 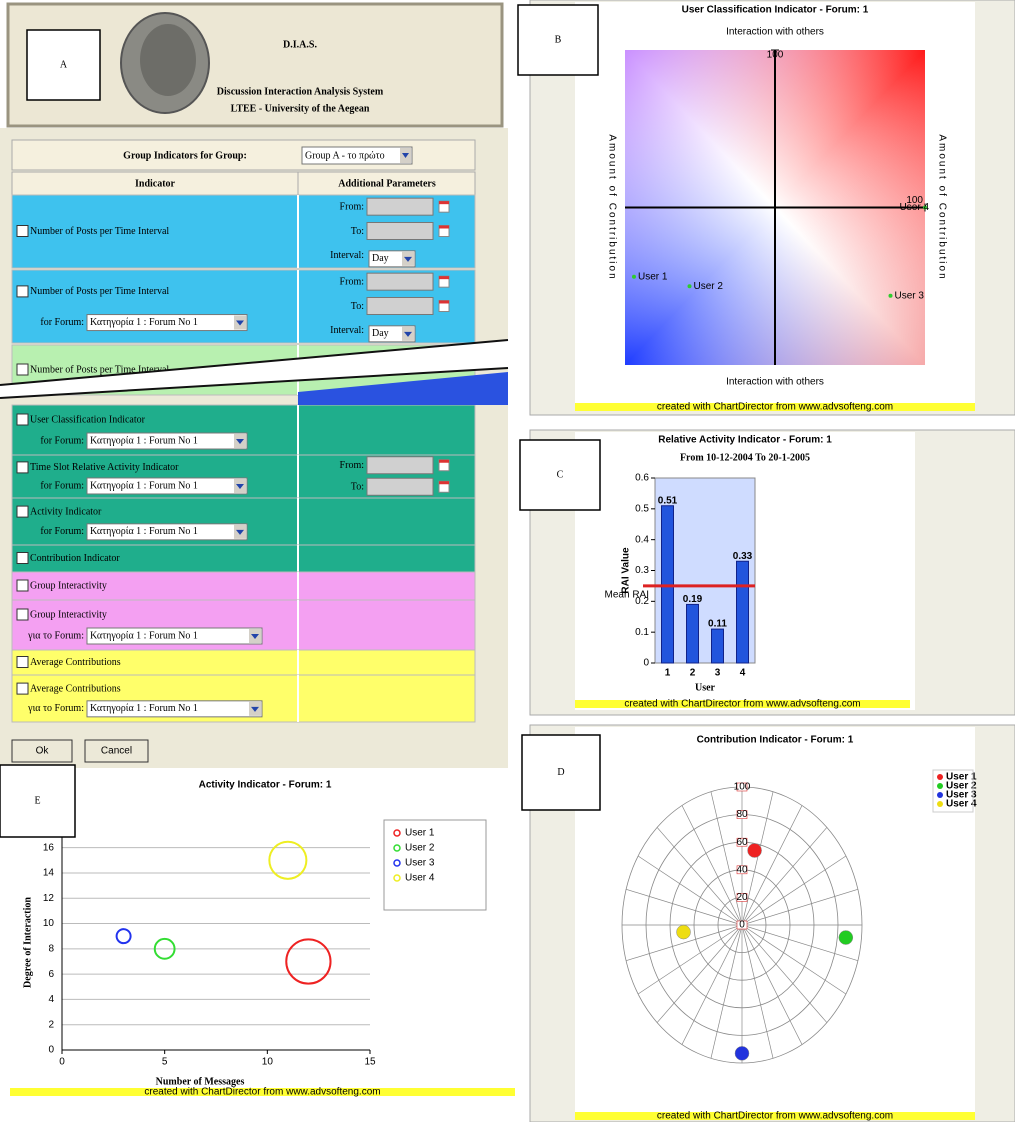 What do you see at coordinates (51, 999) in the screenshot?
I see `y-tick-label: 4` at bounding box center [51, 999].